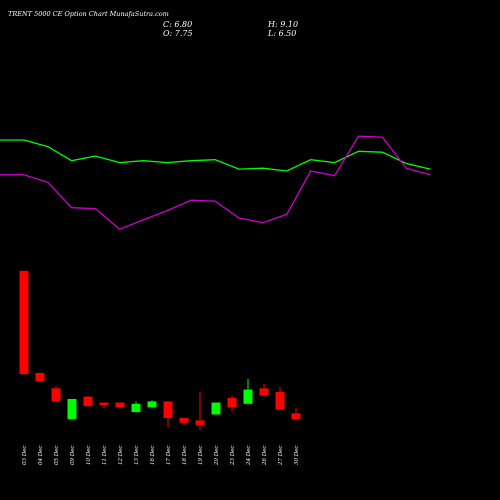  Describe the element at coordinates (57, 456) in the screenshot. I see `x-tick-label: 05 Dec` at that location.